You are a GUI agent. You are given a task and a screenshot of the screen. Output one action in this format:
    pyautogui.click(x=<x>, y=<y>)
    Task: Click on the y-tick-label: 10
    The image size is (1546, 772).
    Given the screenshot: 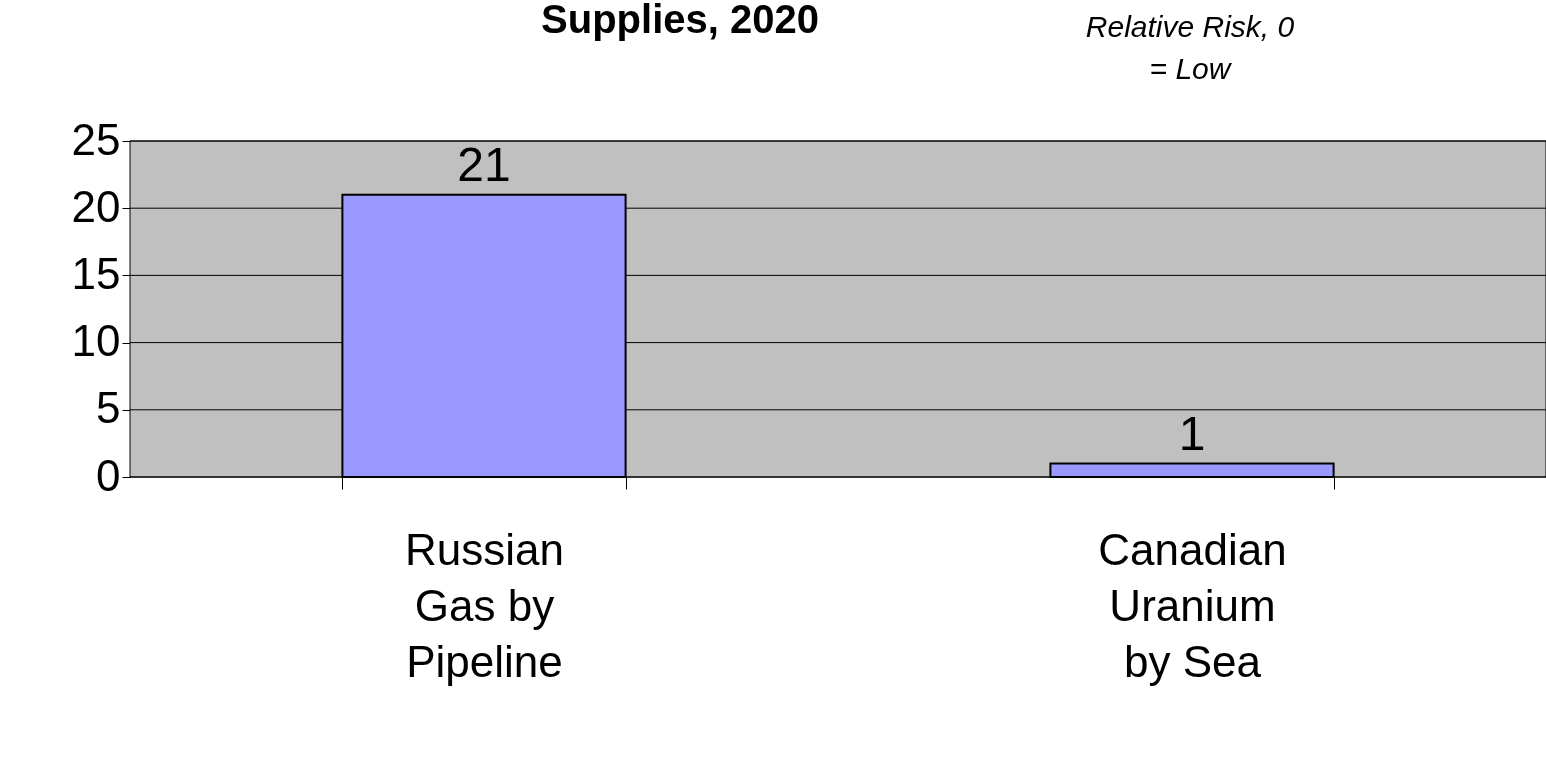 What is the action you would take?
    pyautogui.click(x=96, y=341)
    